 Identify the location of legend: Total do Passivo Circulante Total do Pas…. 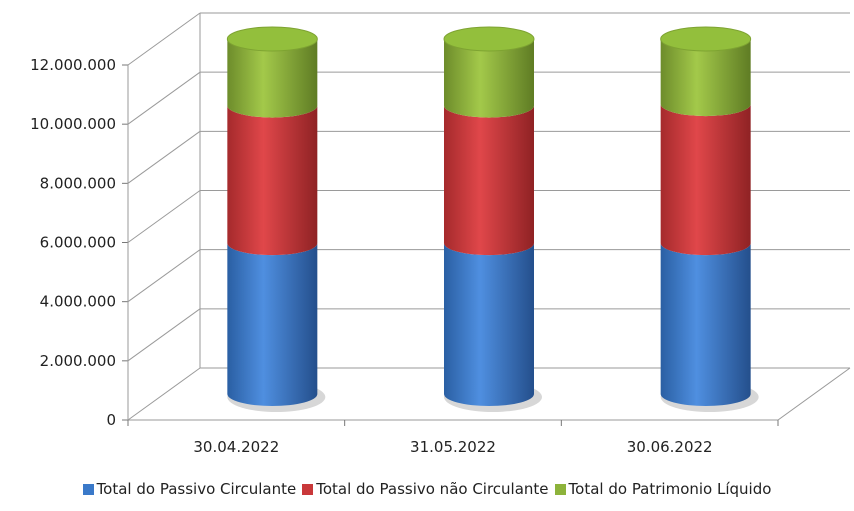
(427, 489).